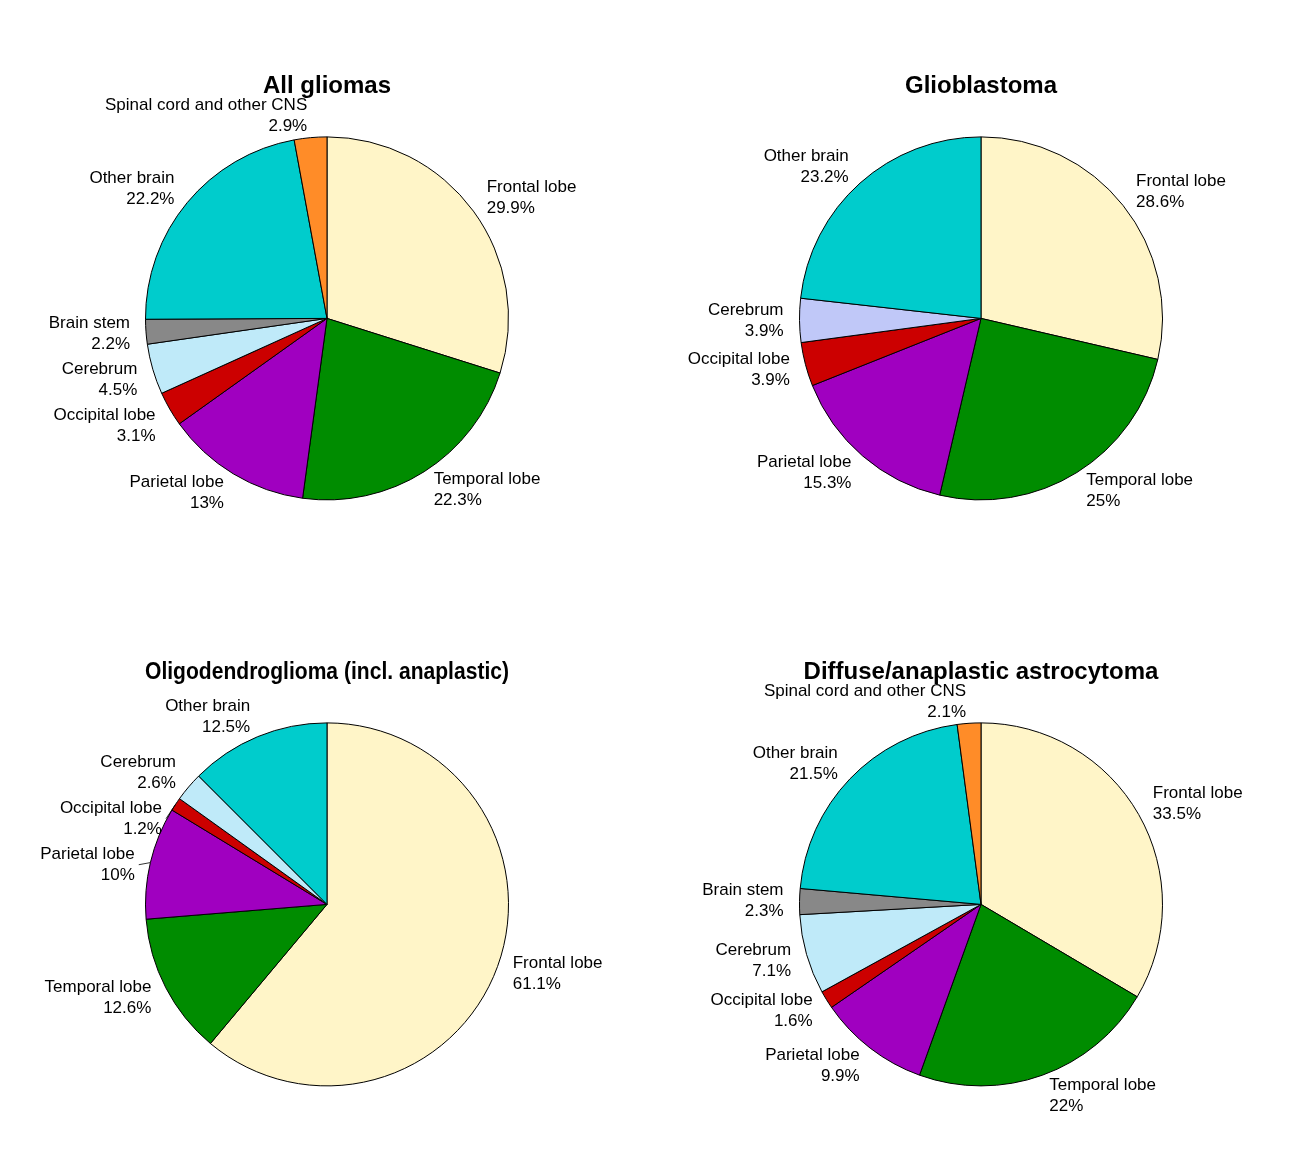 The height and width of the screenshot is (1172, 1309). What do you see at coordinates (156, 782) in the screenshot?
I see `data-label: 2.6%` at bounding box center [156, 782].